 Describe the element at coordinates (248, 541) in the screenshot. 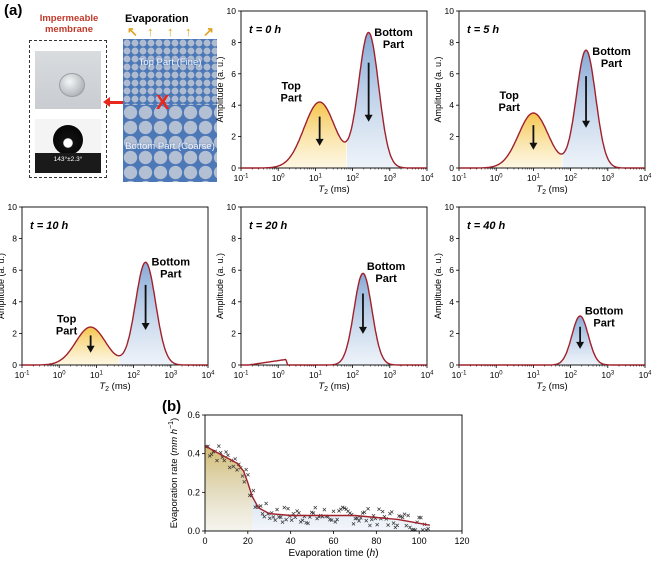

I see `x-tick-label: 20` at that location.